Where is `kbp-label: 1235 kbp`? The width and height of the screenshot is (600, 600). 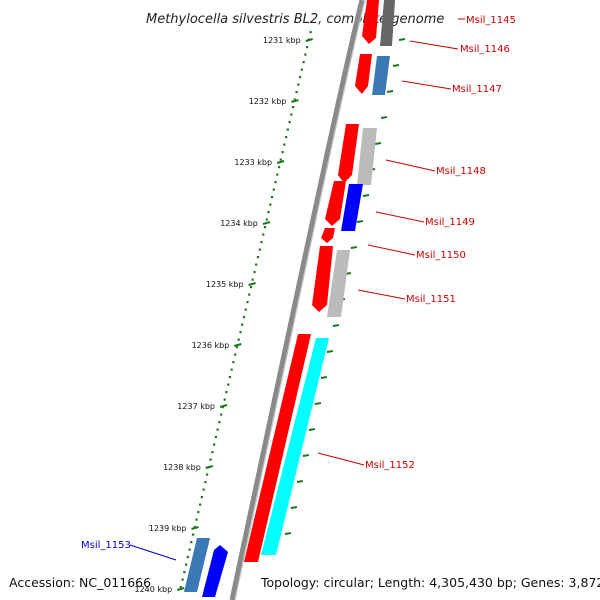 kbp-label: 1235 kbp is located at coordinates (225, 284).